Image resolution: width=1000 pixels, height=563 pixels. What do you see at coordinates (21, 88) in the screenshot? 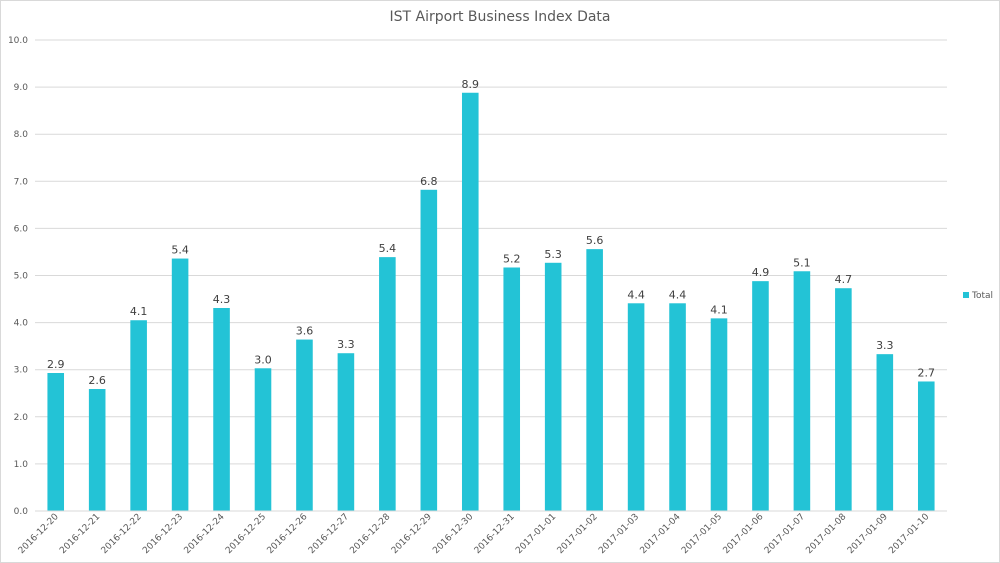
I see `y-tick-label: 9.0` at bounding box center [21, 88].